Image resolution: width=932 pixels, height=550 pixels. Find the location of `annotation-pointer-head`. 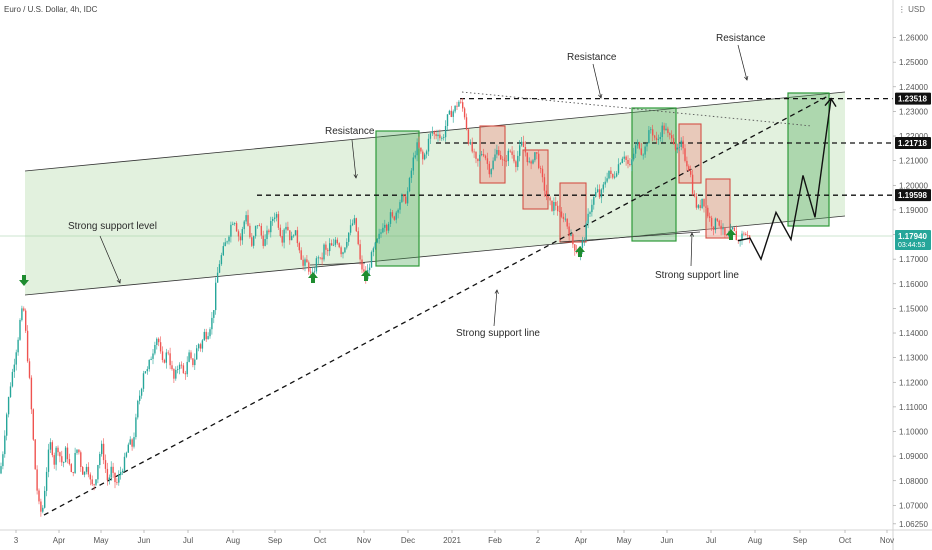

annotation-pointer-head is located at coordinates (355, 176).